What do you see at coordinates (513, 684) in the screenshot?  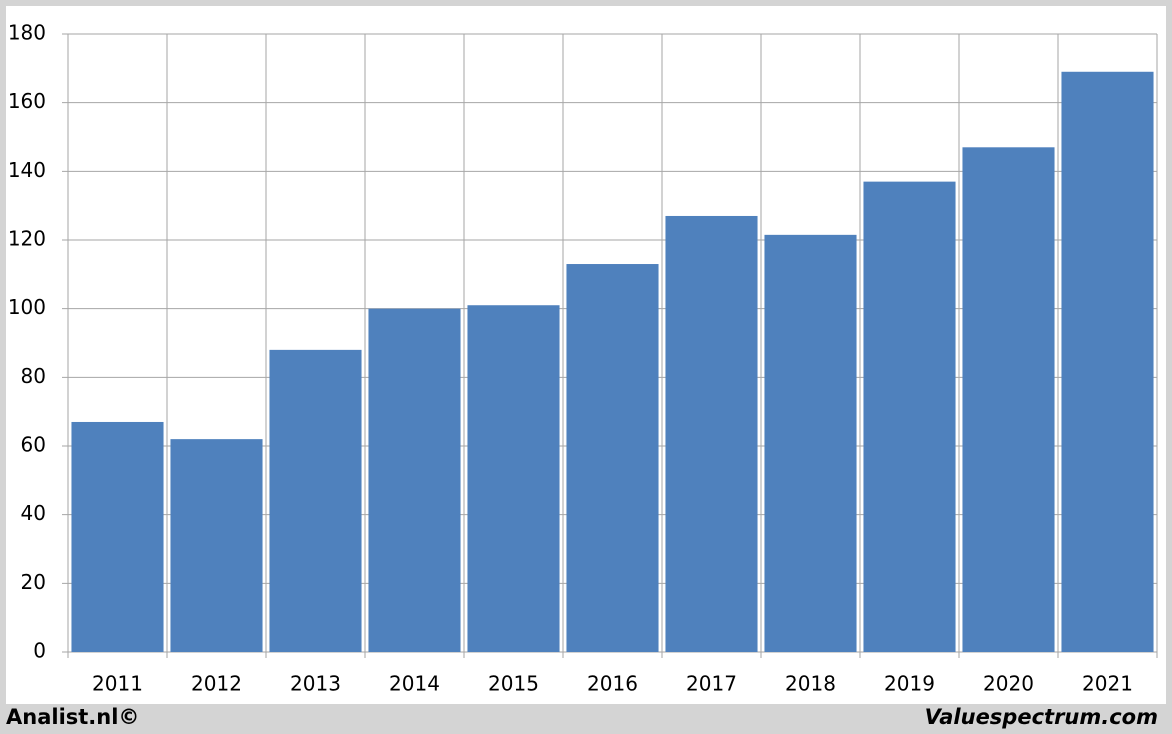 I see `x-tick-label: 2015` at bounding box center [513, 684].